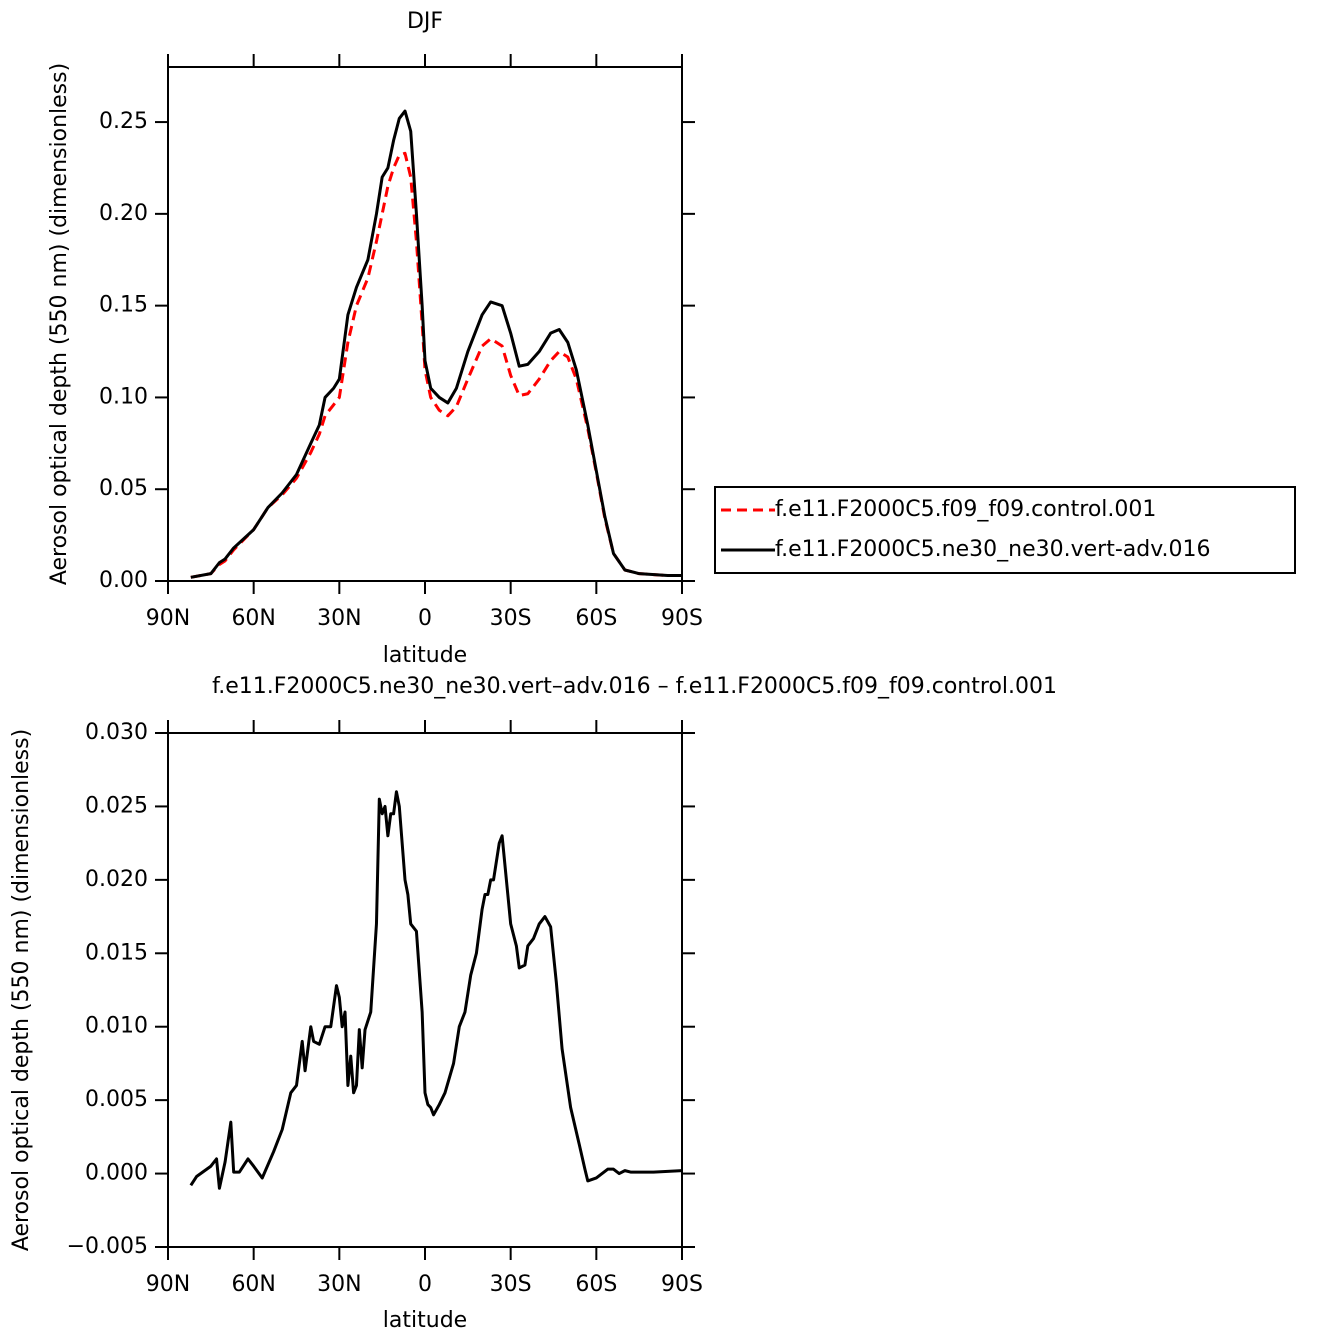 This screenshot has height=1341, width=1341. What do you see at coordinates (425, 21) in the screenshot?
I see `chart-title: DJF` at bounding box center [425, 21].